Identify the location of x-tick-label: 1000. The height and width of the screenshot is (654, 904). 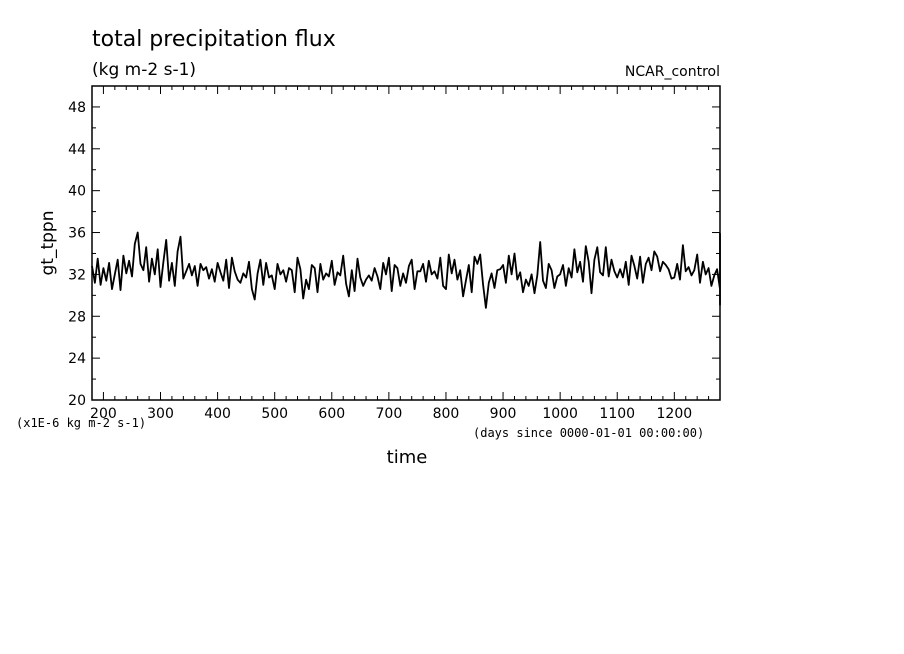
(560, 414).